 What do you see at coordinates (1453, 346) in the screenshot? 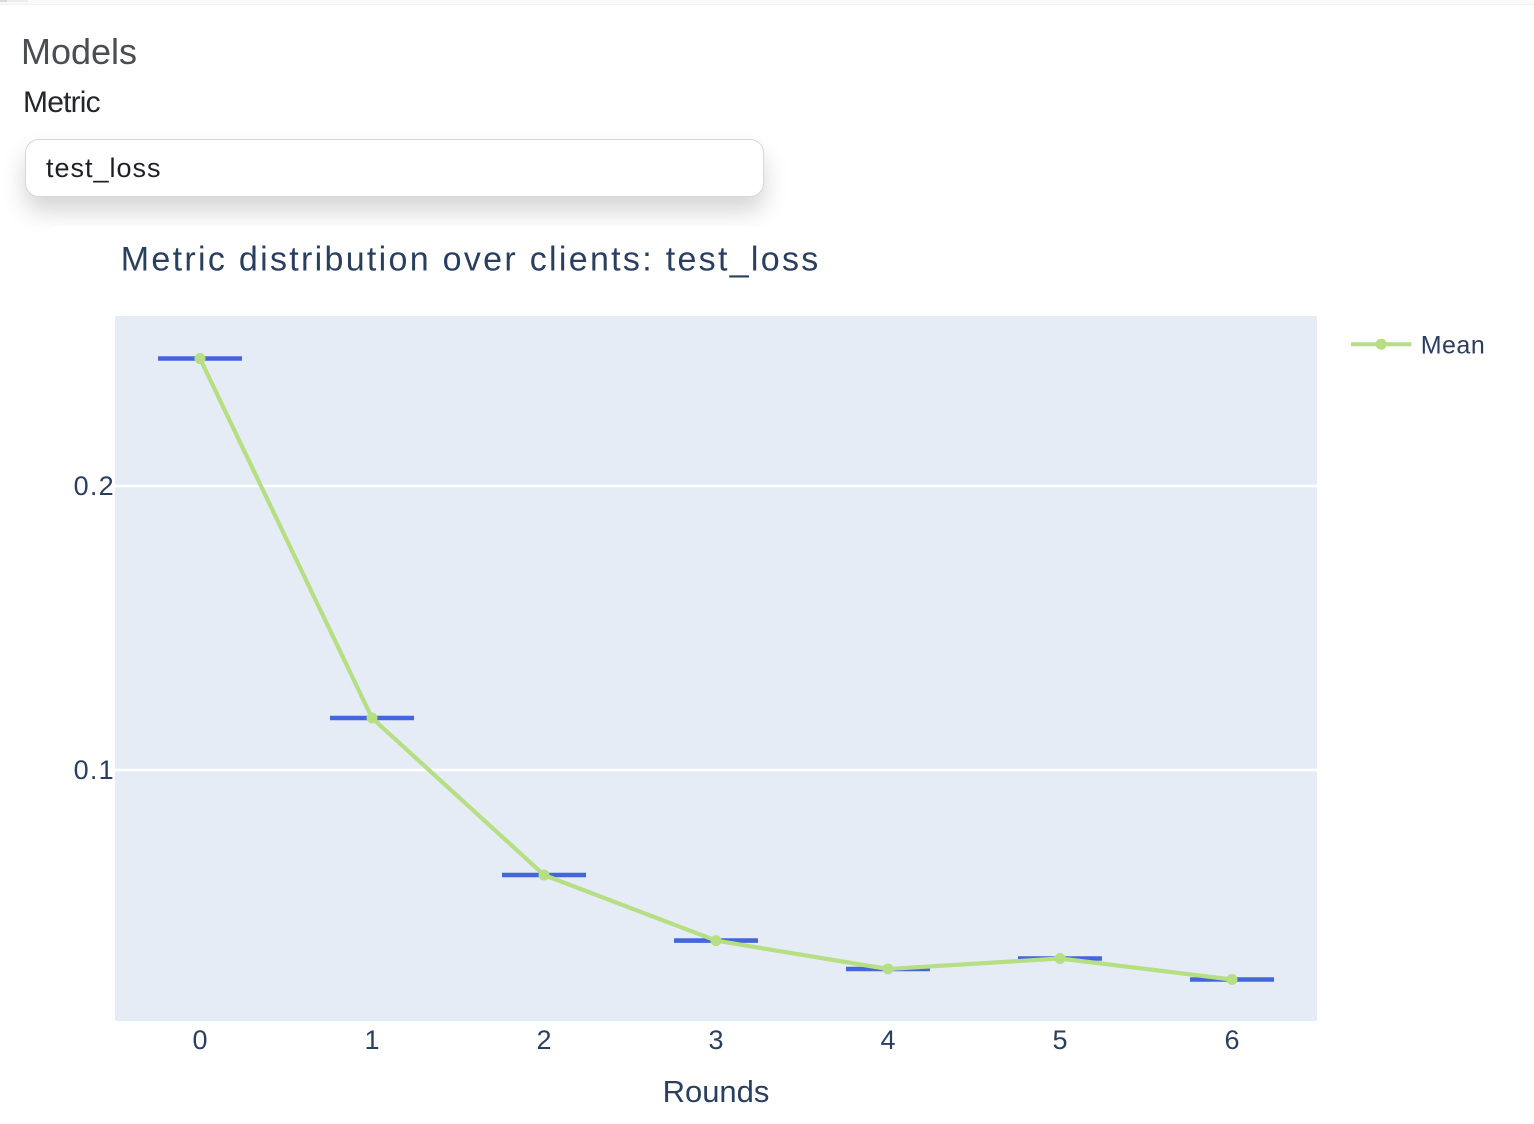
I see `svg-text: Mean` at bounding box center [1453, 346].